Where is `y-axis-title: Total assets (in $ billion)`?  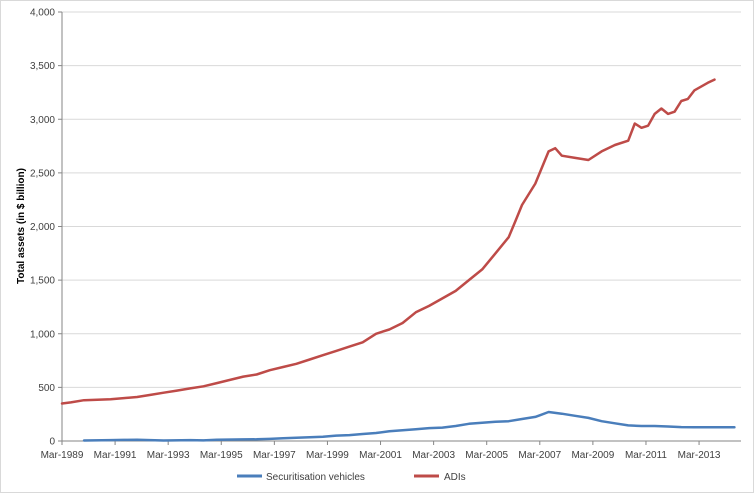 y-axis-title: Total assets (in $ billion) is located at coordinates (21, 226).